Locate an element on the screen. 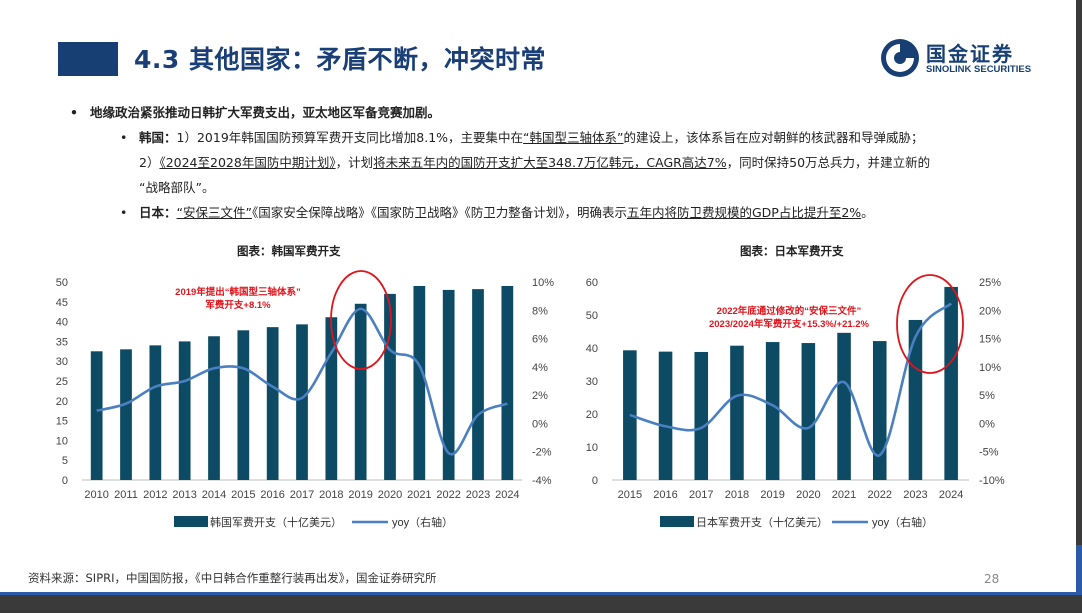  korea-underline-1: “韩国型三轴体系” is located at coordinates (573, 137).